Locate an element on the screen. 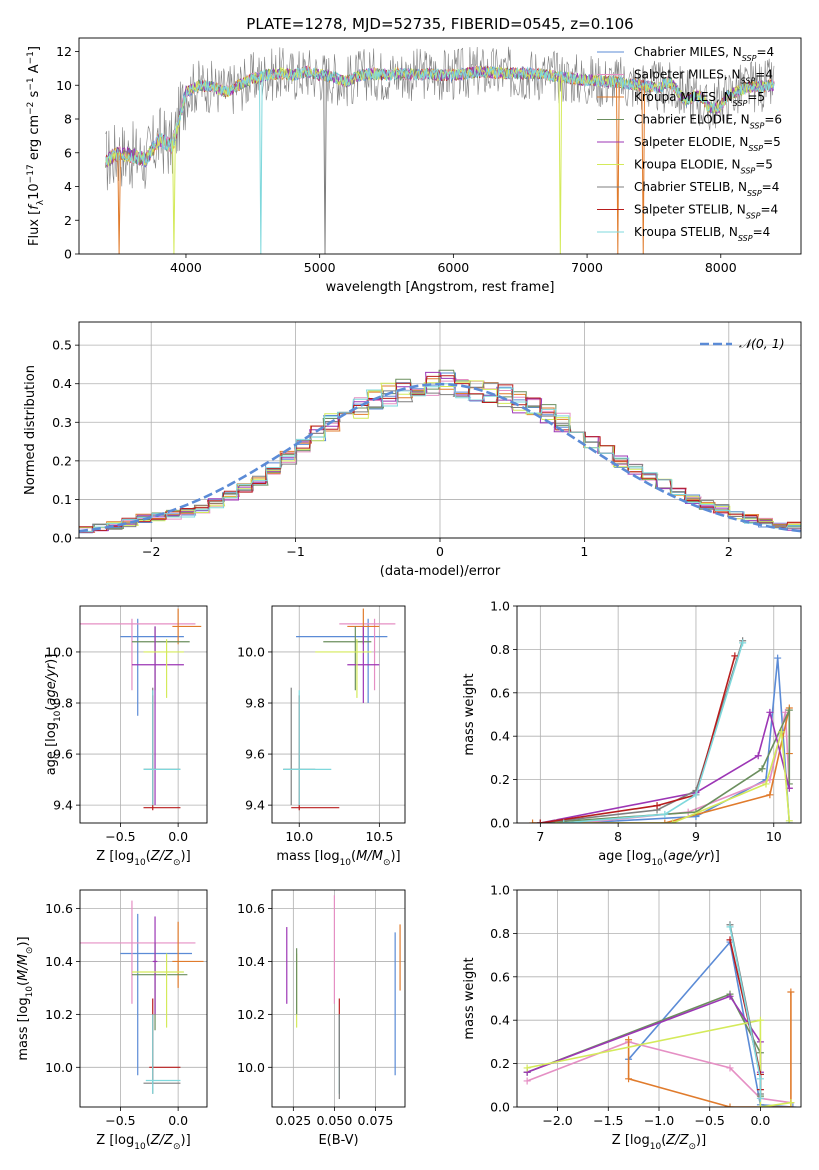  plot-area-age_vs_mass is located at coordinates (339, 709).